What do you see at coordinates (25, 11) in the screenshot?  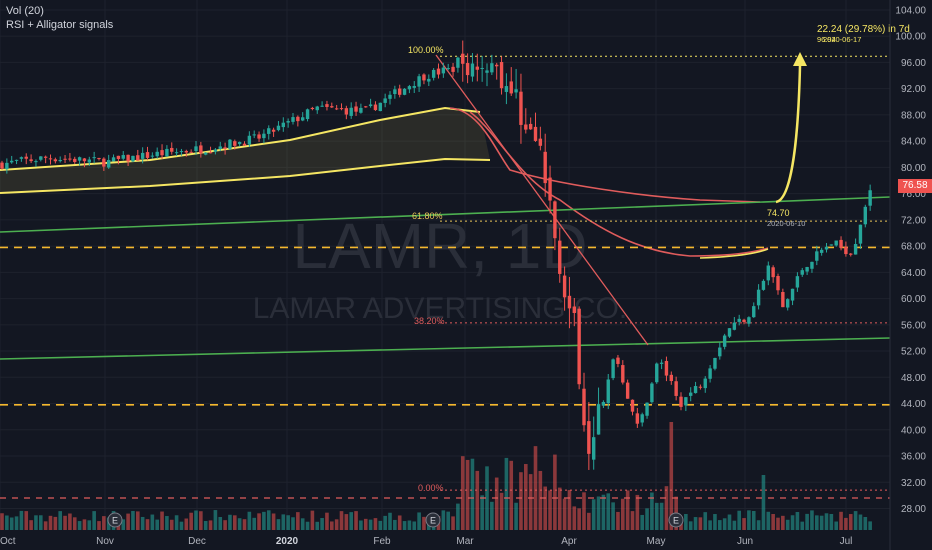 I see `legend-volume: Vol (20)` at bounding box center [25, 11].